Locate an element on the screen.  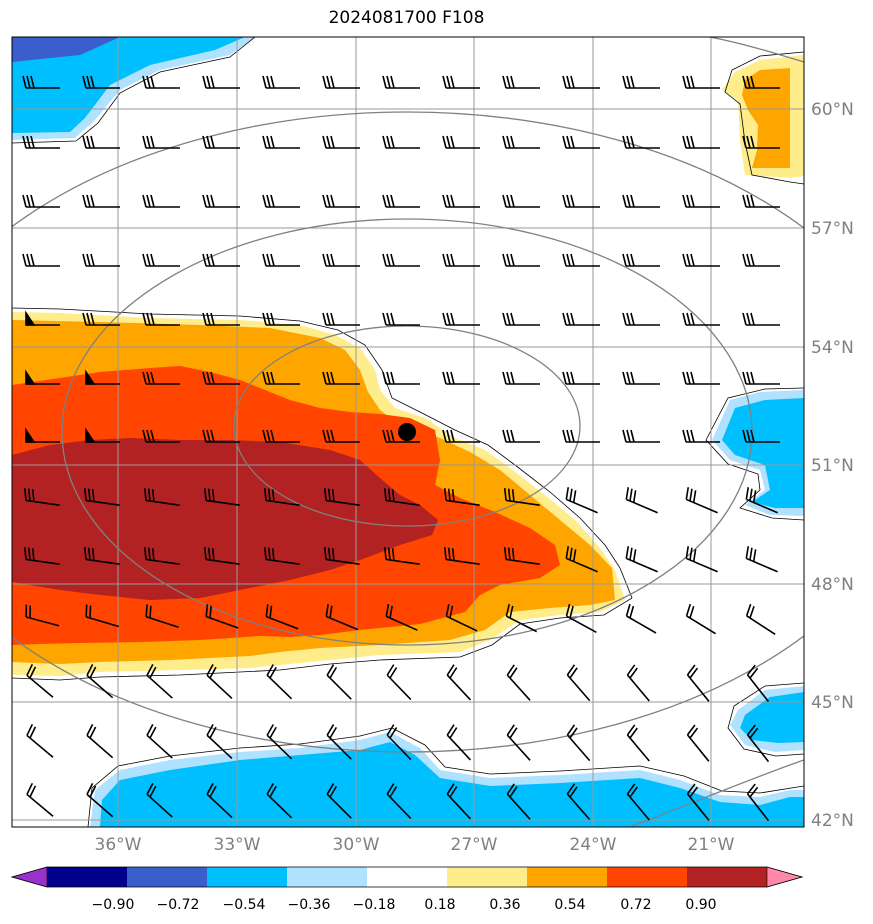
lat-label: 51°N is located at coordinates (832, 466).